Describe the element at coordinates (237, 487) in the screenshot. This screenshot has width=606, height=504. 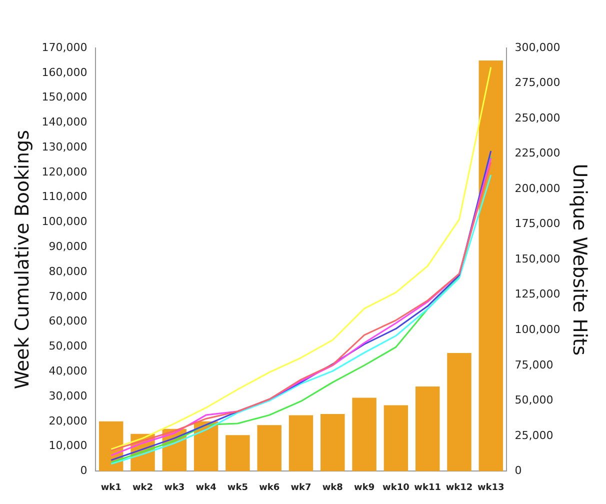
I see `x-tick-label: wk5` at that location.